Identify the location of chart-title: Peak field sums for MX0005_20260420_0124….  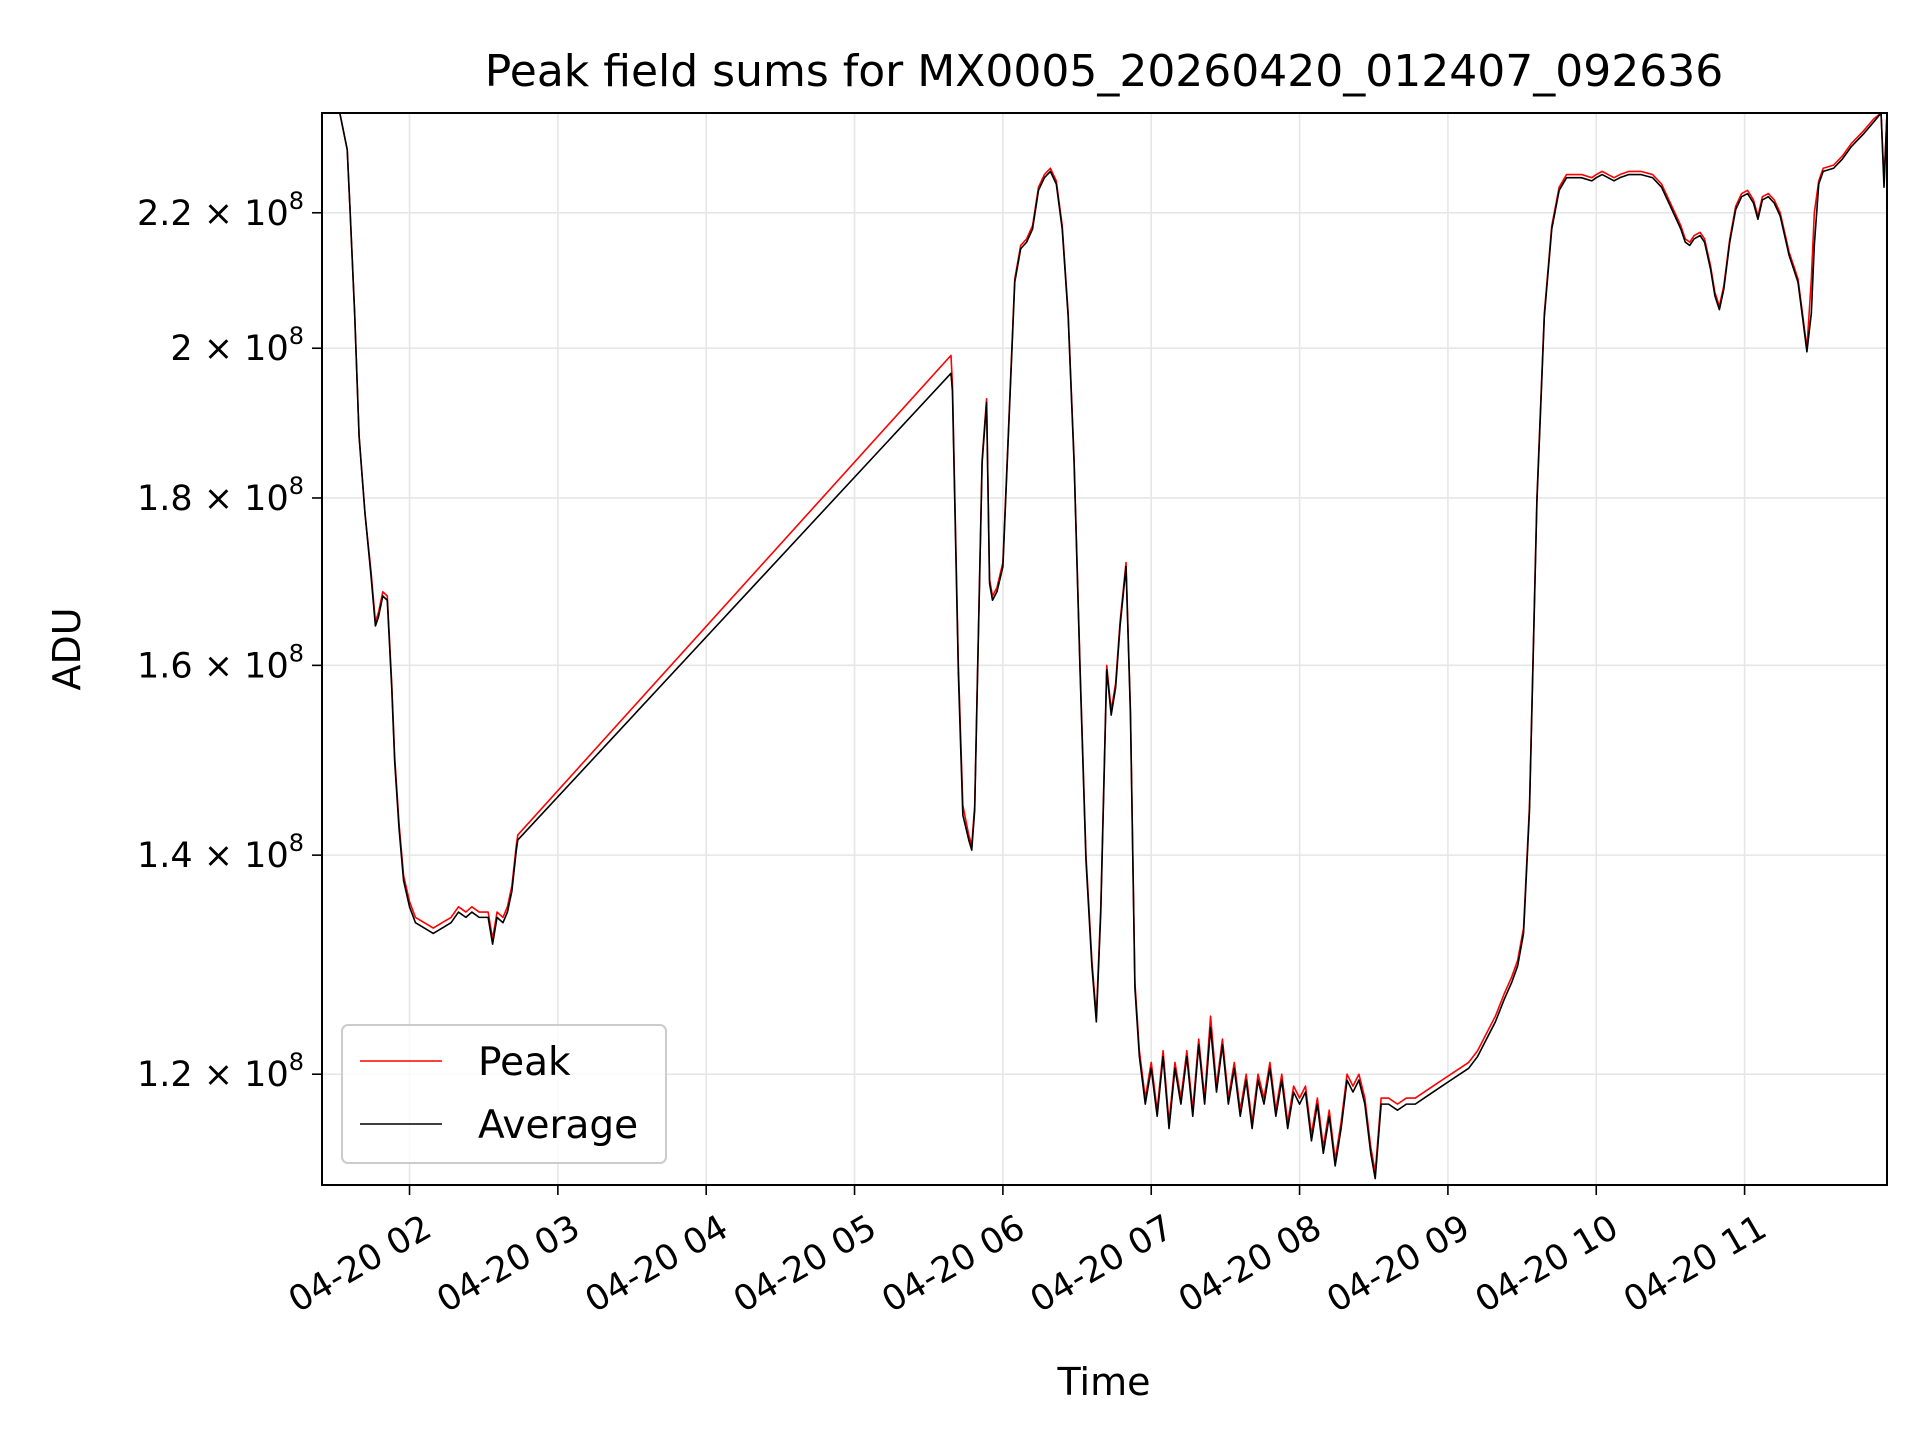
(1104, 71).